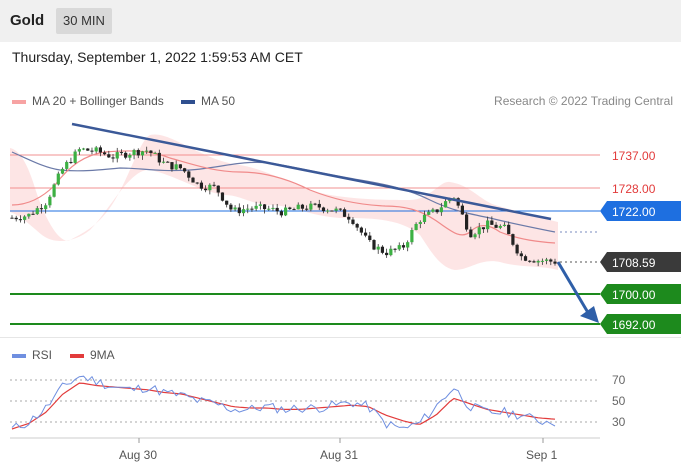 The height and width of the screenshot is (473, 681). Describe the element at coordinates (634, 263) in the screenshot. I see `level-label-last: 1708.59` at that location.